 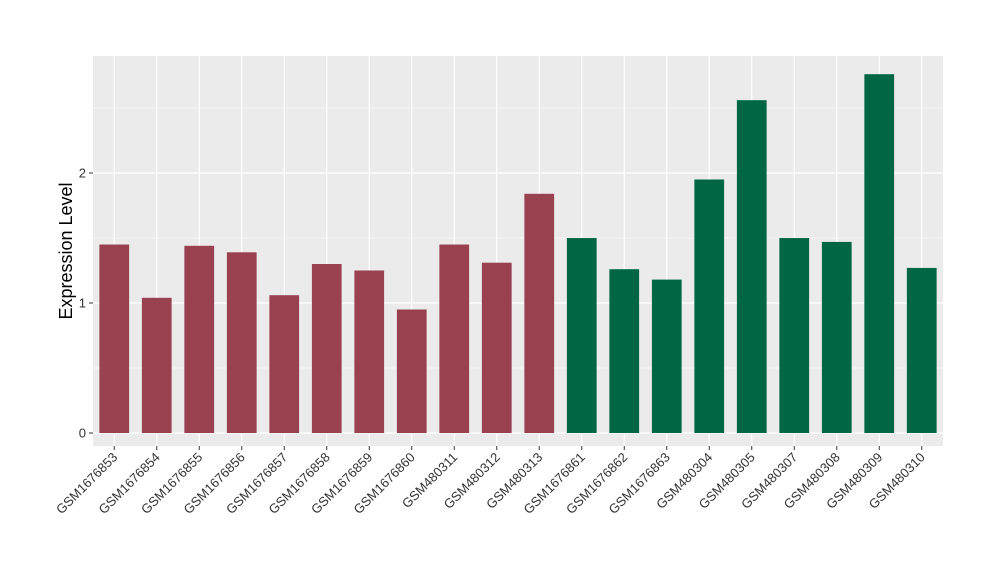 I want to click on y-axis-title: Expression Level, so click(x=66, y=250).